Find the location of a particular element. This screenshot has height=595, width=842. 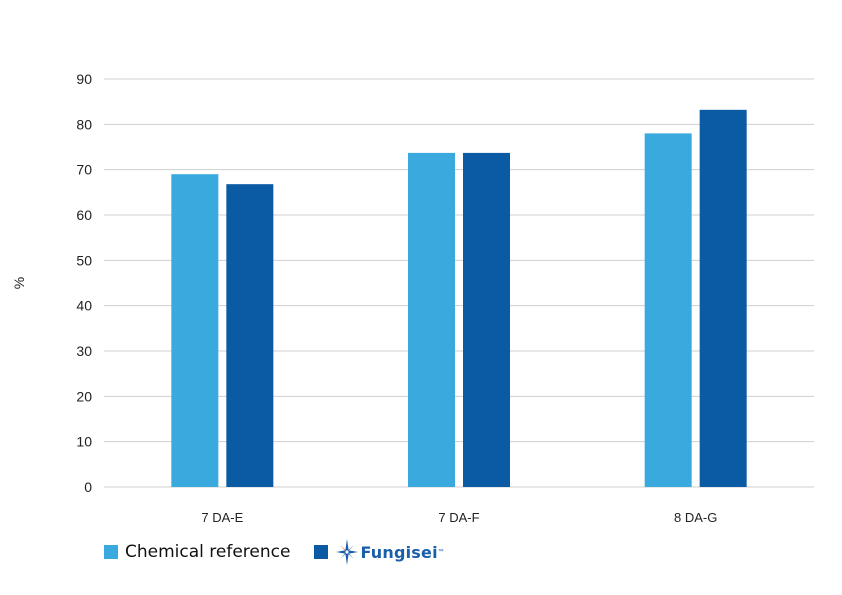

x-category-label: 7 DA-F is located at coordinates (458, 517).